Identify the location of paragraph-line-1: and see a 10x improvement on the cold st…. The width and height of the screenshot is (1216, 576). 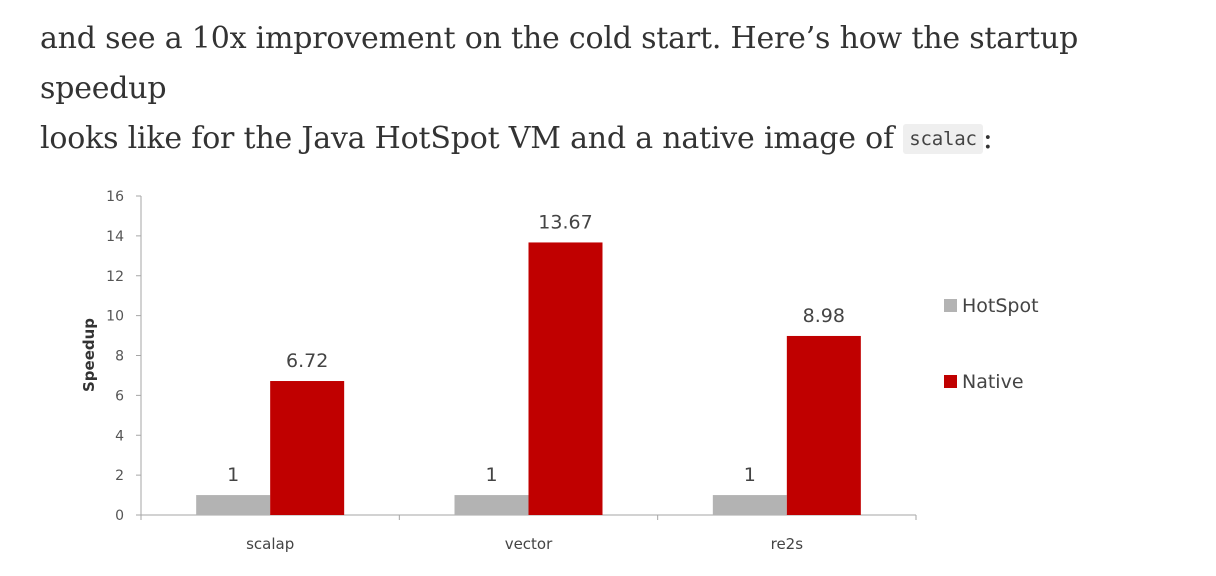
(559, 63).